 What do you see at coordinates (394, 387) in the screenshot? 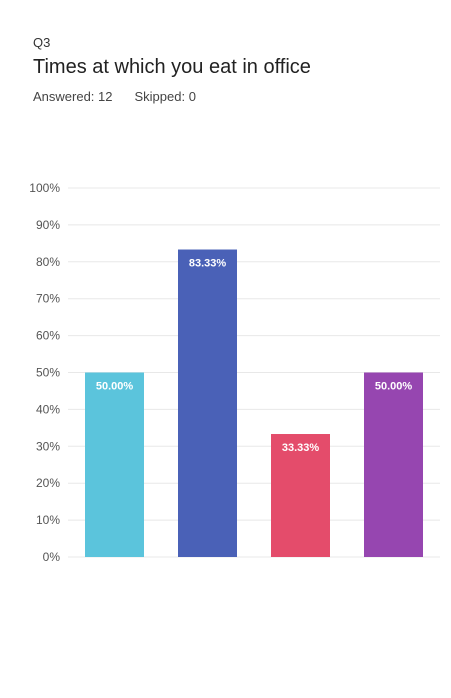
I see `bar-4-value-label: 50.00%` at bounding box center [394, 387].